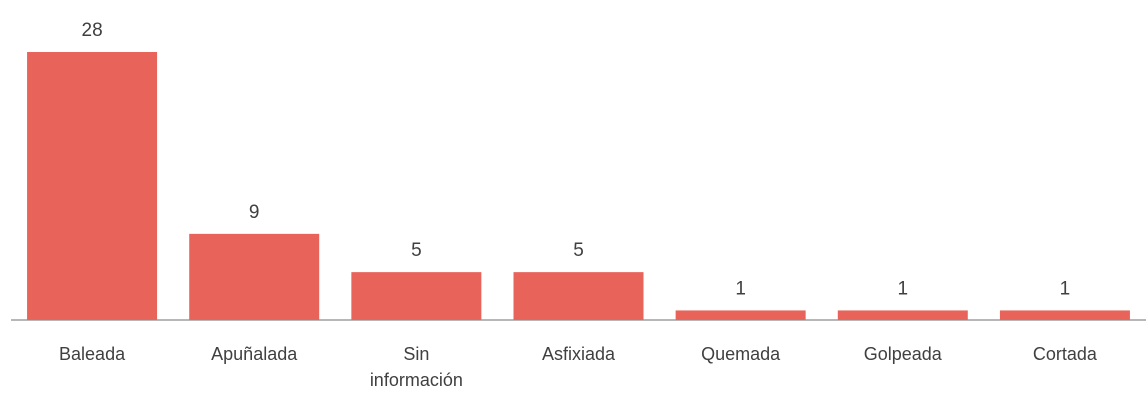 The image size is (1146, 400). What do you see at coordinates (416, 367) in the screenshot?
I see `x-tick-label: Sin información` at bounding box center [416, 367].